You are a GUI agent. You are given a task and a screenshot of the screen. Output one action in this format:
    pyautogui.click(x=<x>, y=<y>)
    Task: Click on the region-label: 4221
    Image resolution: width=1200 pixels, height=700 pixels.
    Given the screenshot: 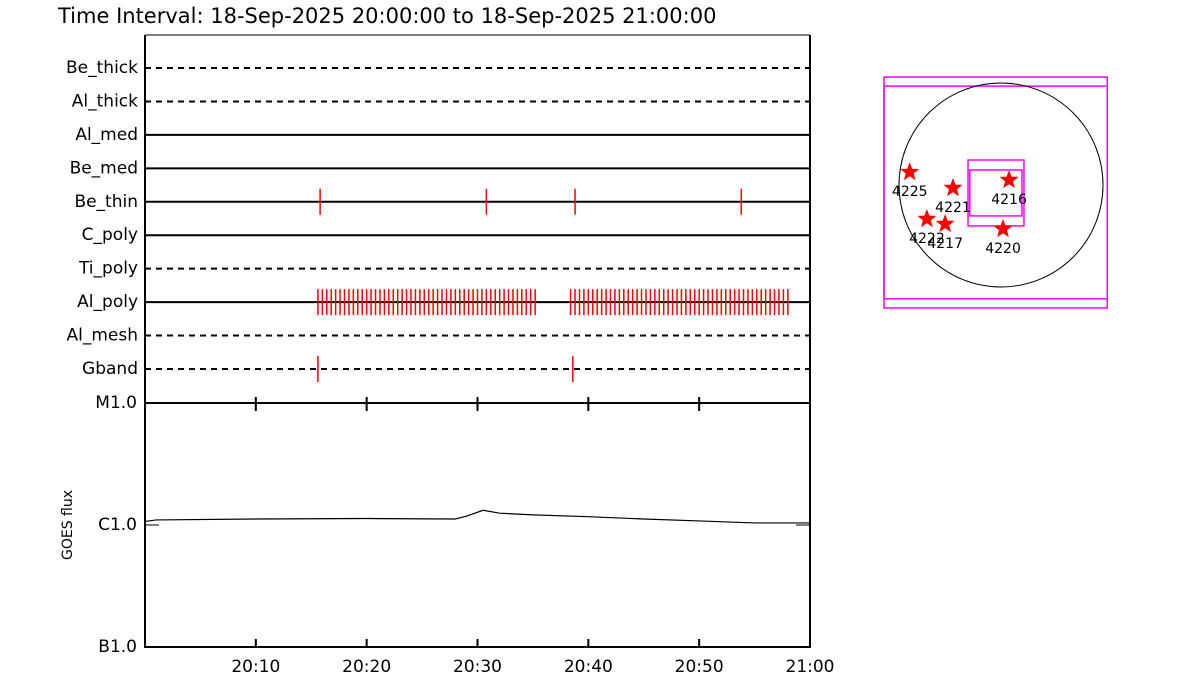 What is the action you would take?
    pyautogui.click(x=953, y=208)
    